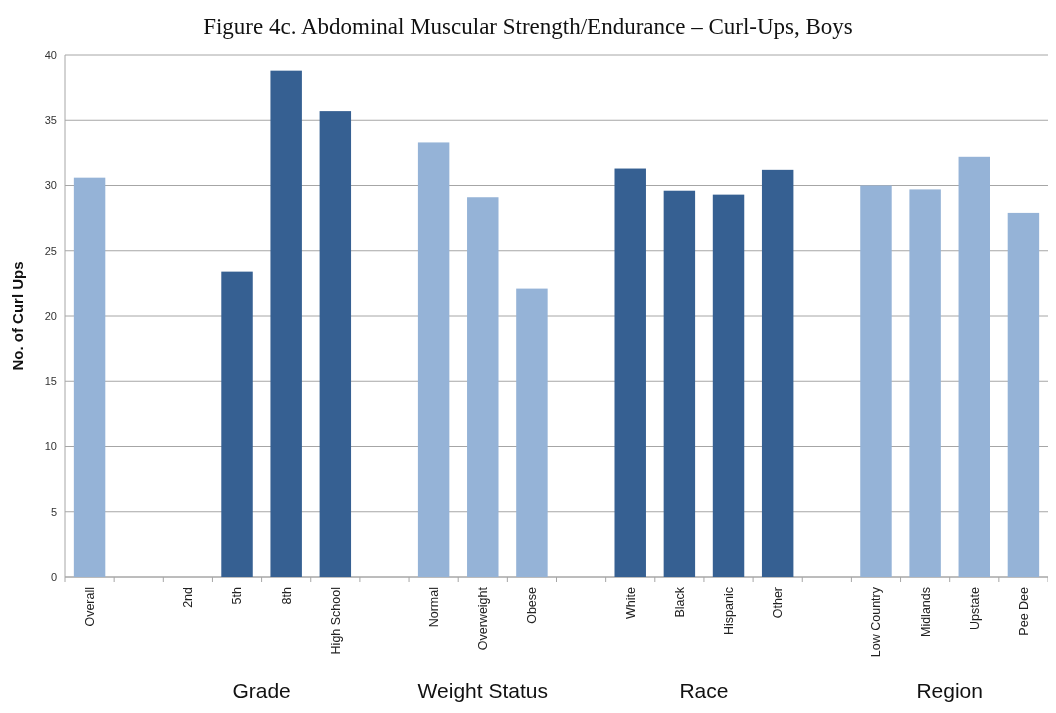 The image size is (1056, 713). What do you see at coordinates (974, 608) in the screenshot?
I see `x-tick-label: Upstate` at bounding box center [974, 608].